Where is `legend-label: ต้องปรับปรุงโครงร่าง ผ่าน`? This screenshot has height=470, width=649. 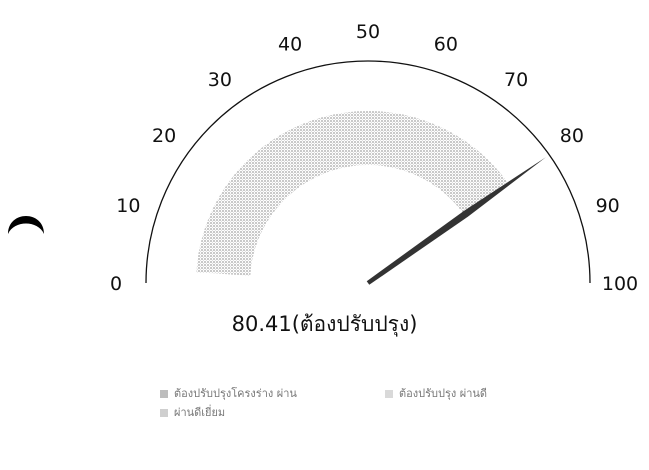 legend-label: ต้องปรับปรุงโครงร่าง ผ่าน is located at coordinates (235, 393).